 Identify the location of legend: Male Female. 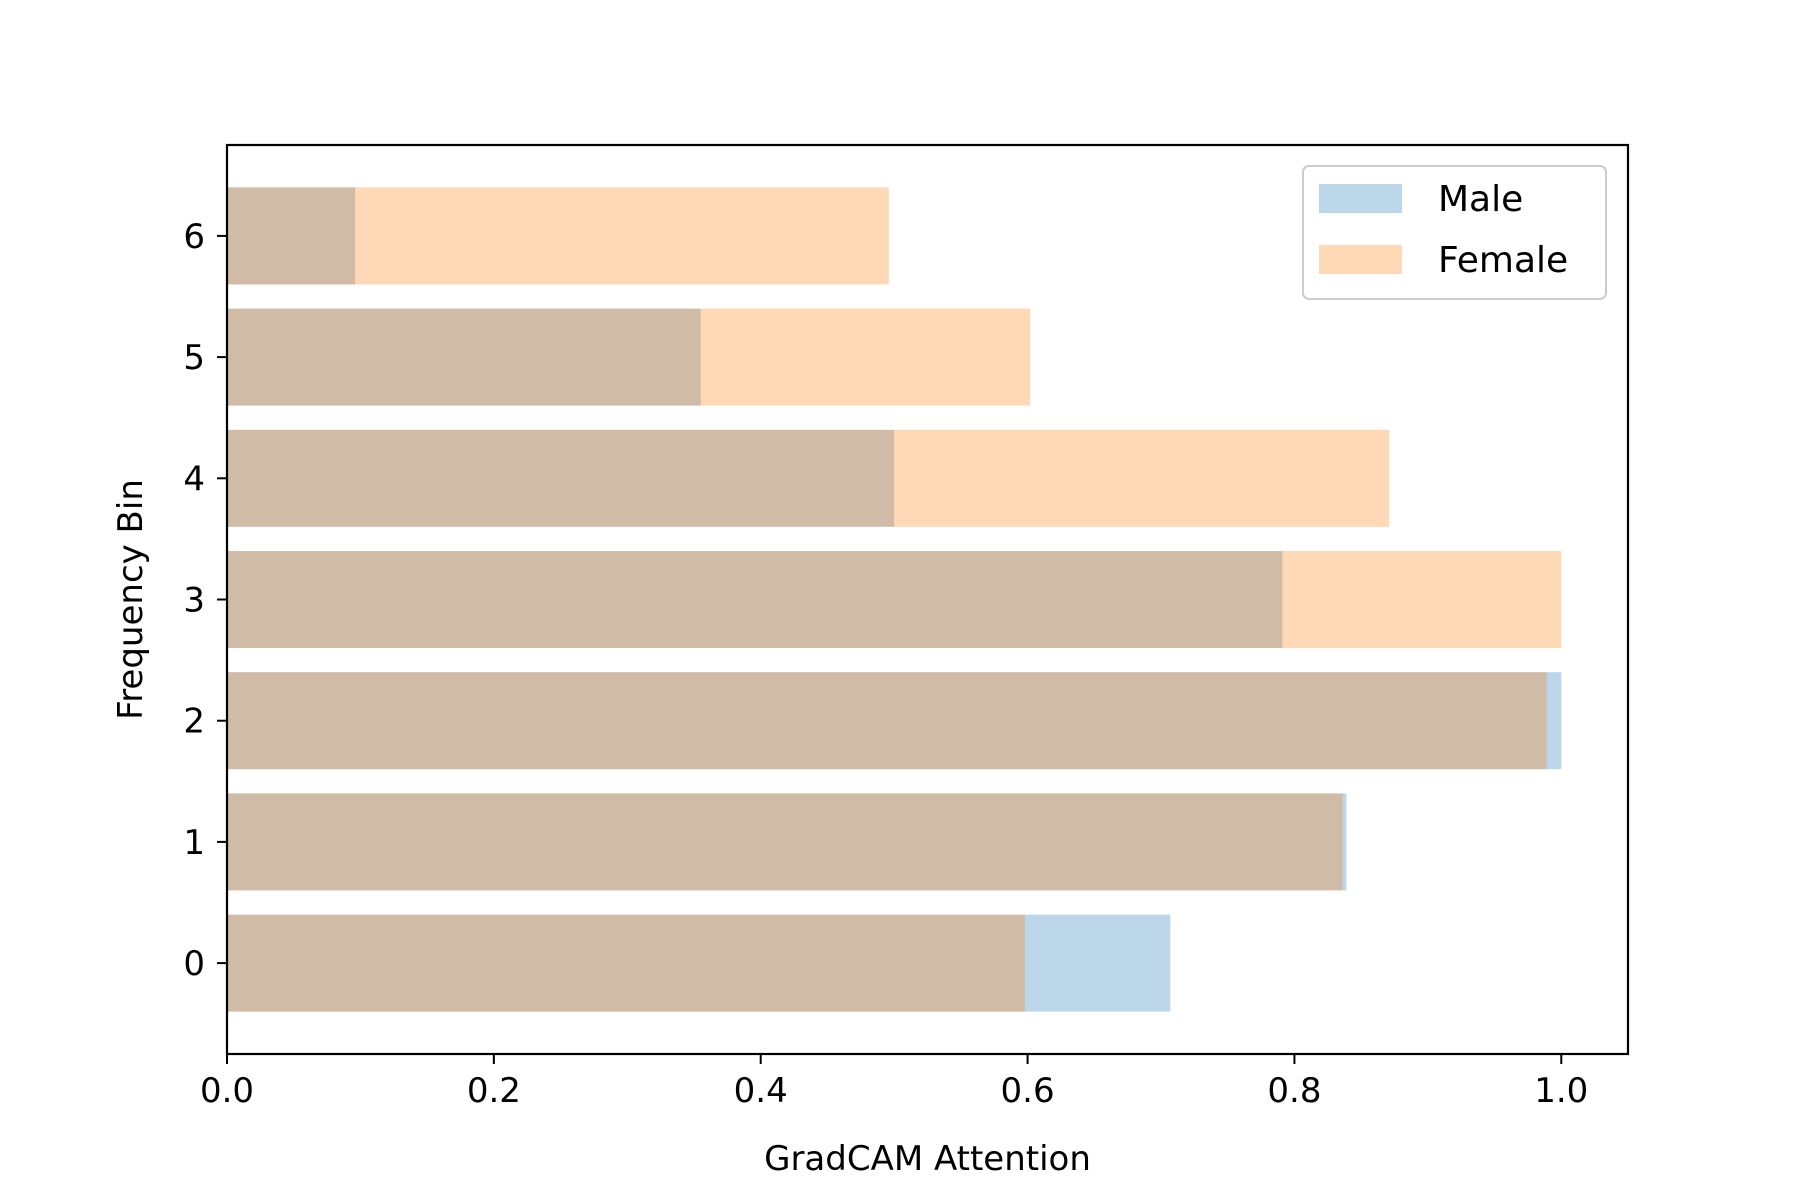
(1454, 232).